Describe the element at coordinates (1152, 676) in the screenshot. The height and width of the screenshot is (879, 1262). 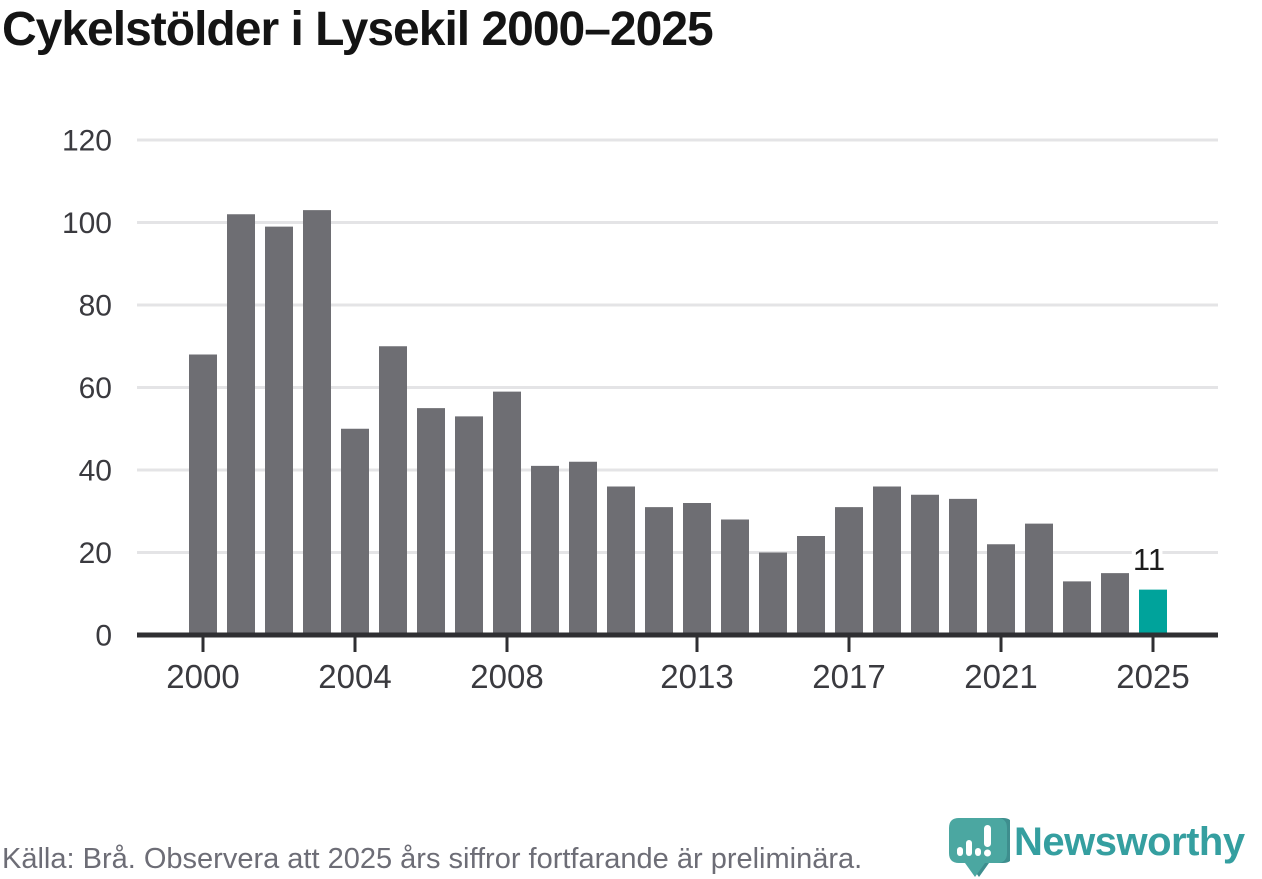
I see `x-axis-tick-label: 2025` at that location.